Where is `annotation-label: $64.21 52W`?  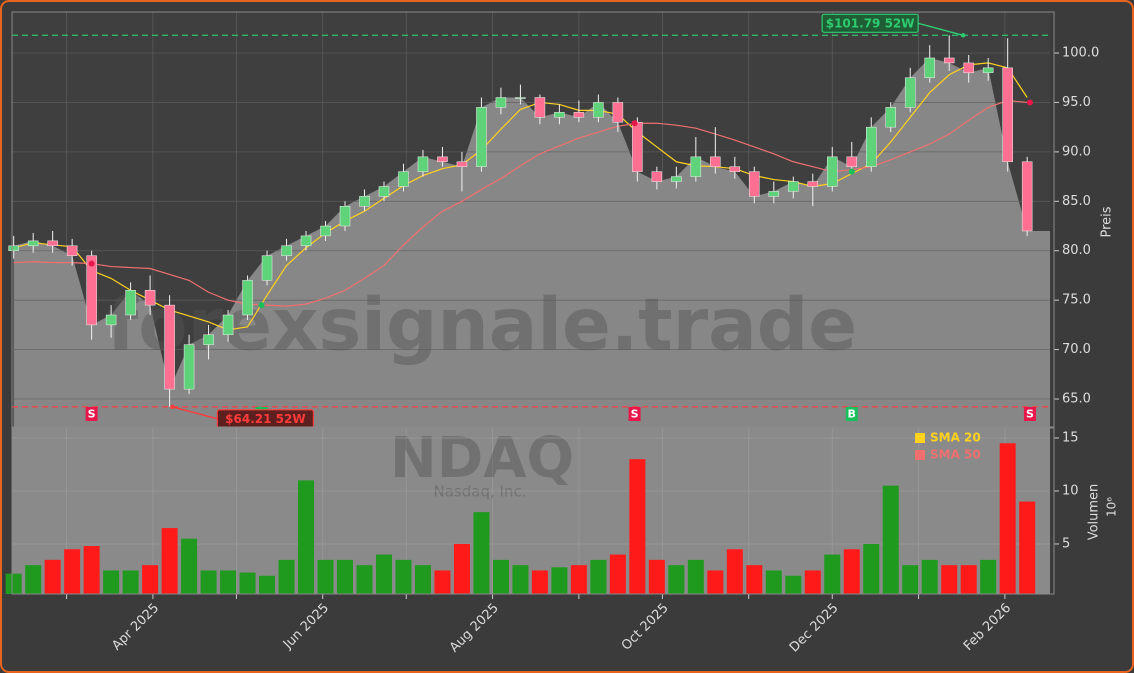
annotation-label: $64.21 52W is located at coordinates (265, 419).